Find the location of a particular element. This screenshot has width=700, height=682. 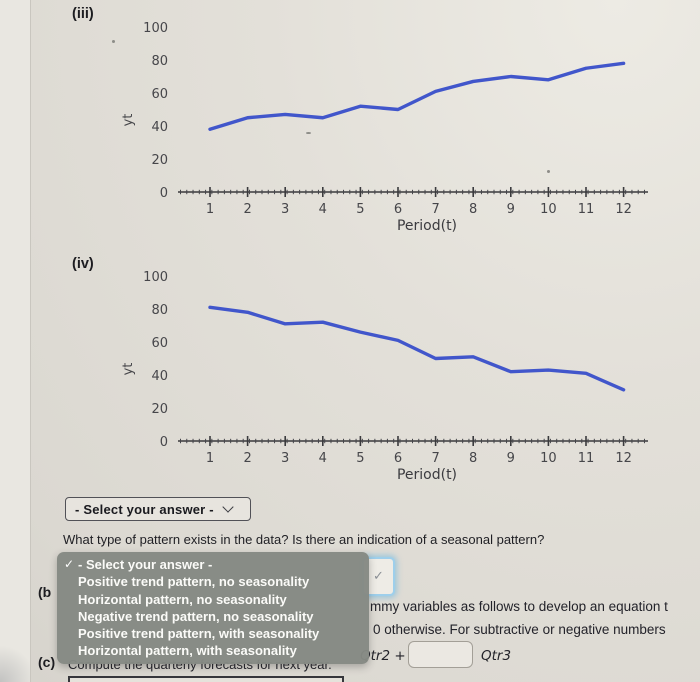

qtr3-term: Qtr3 is located at coordinates (496, 656).